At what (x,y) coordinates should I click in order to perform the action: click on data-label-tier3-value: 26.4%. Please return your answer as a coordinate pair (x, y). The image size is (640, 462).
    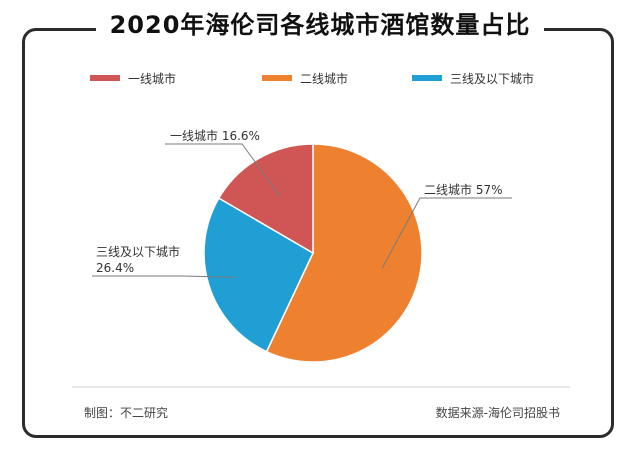
    Looking at the image, I should click on (115, 268).